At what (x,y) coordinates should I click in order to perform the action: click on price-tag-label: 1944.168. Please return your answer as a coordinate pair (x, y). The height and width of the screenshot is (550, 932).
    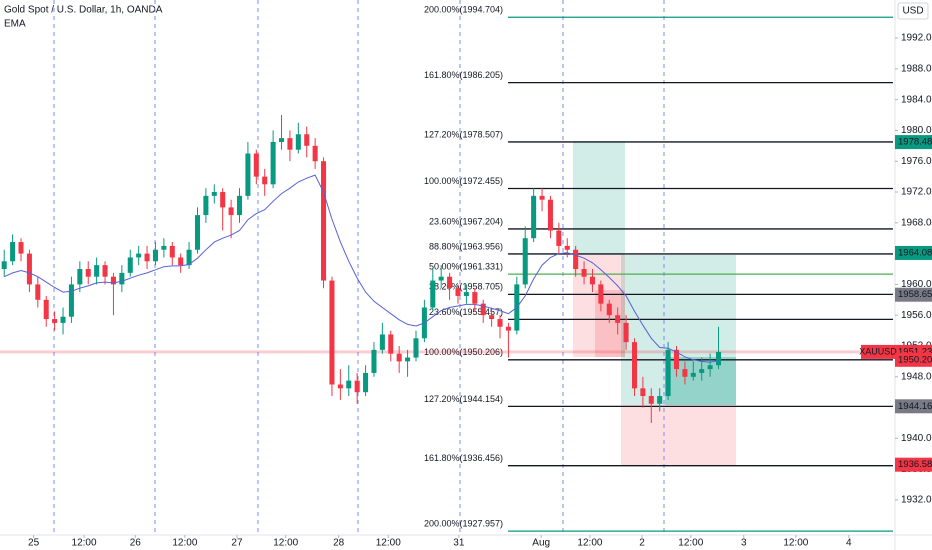
    Looking at the image, I should click on (915, 406).